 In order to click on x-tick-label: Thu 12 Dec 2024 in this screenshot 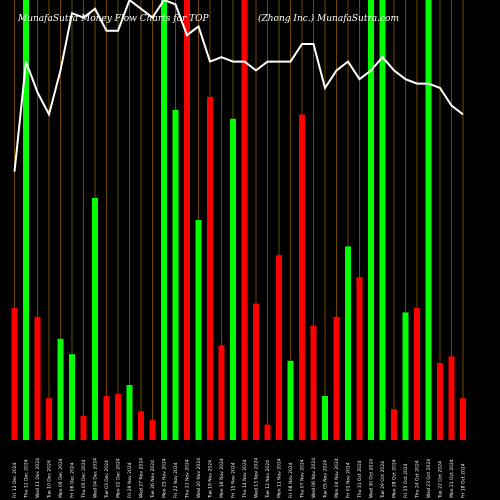, I will do `click(27, 479)`.